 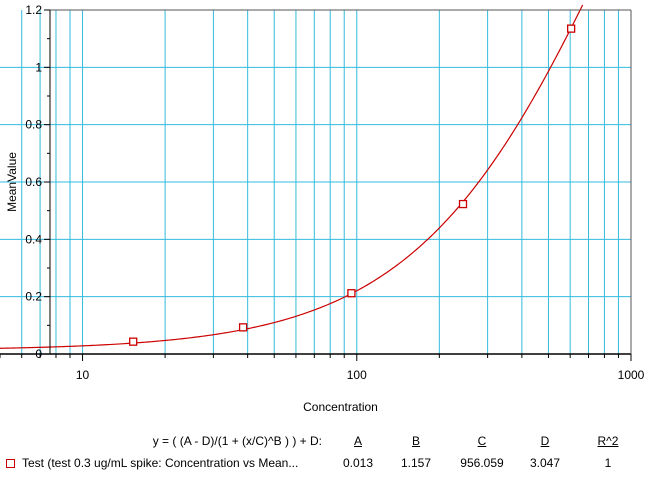 What do you see at coordinates (358, 463) in the screenshot?
I see `param-value-a: 0.013` at bounding box center [358, 463].